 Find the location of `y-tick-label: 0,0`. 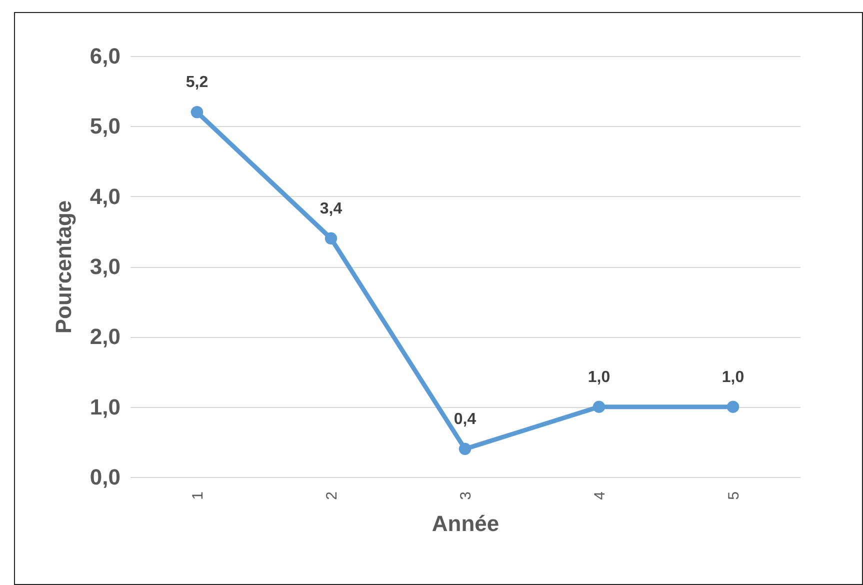

y-tick-label: 0,0 is located at coordinates (105, 477).